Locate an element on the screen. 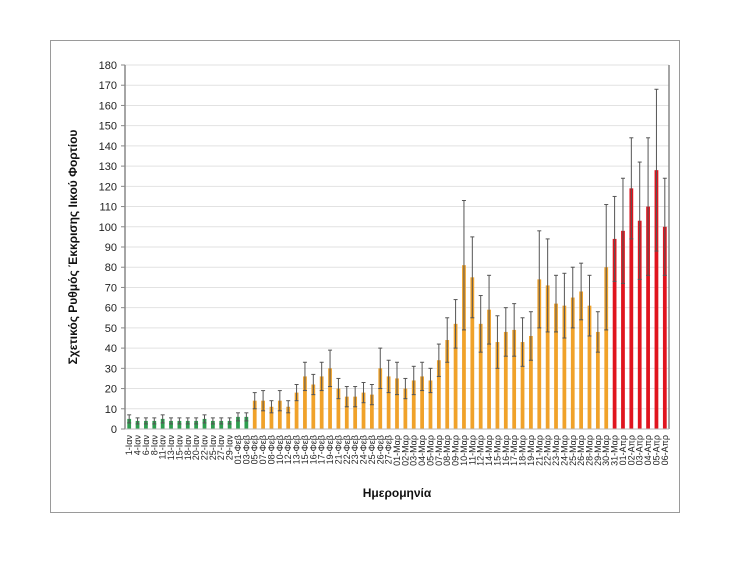 The height and width of the screenshot is (567, 734). x-tick-label: 24-Μαρ is located at coordinates (564, 450).